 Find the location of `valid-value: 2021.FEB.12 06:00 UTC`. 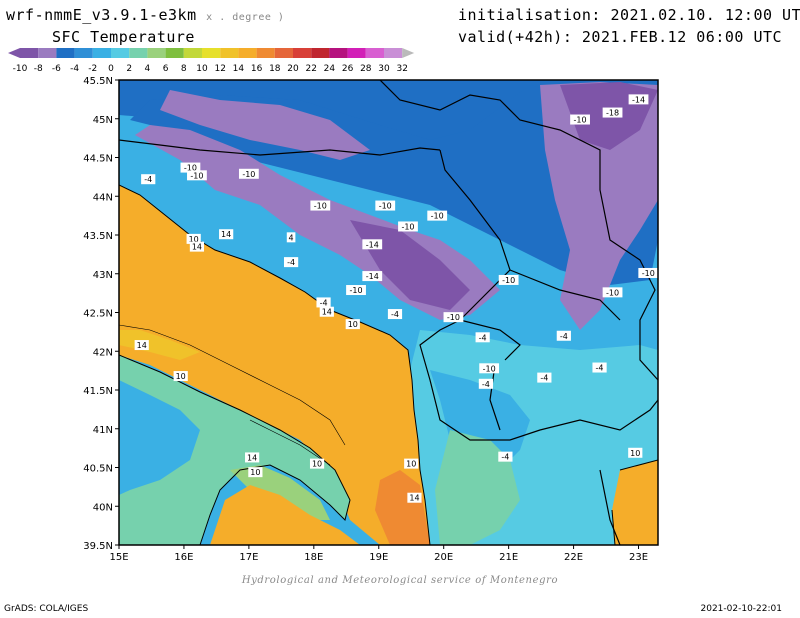

valid-value: 2021.FEB.12 06:00 UTC is located at coordinates (682, 37).